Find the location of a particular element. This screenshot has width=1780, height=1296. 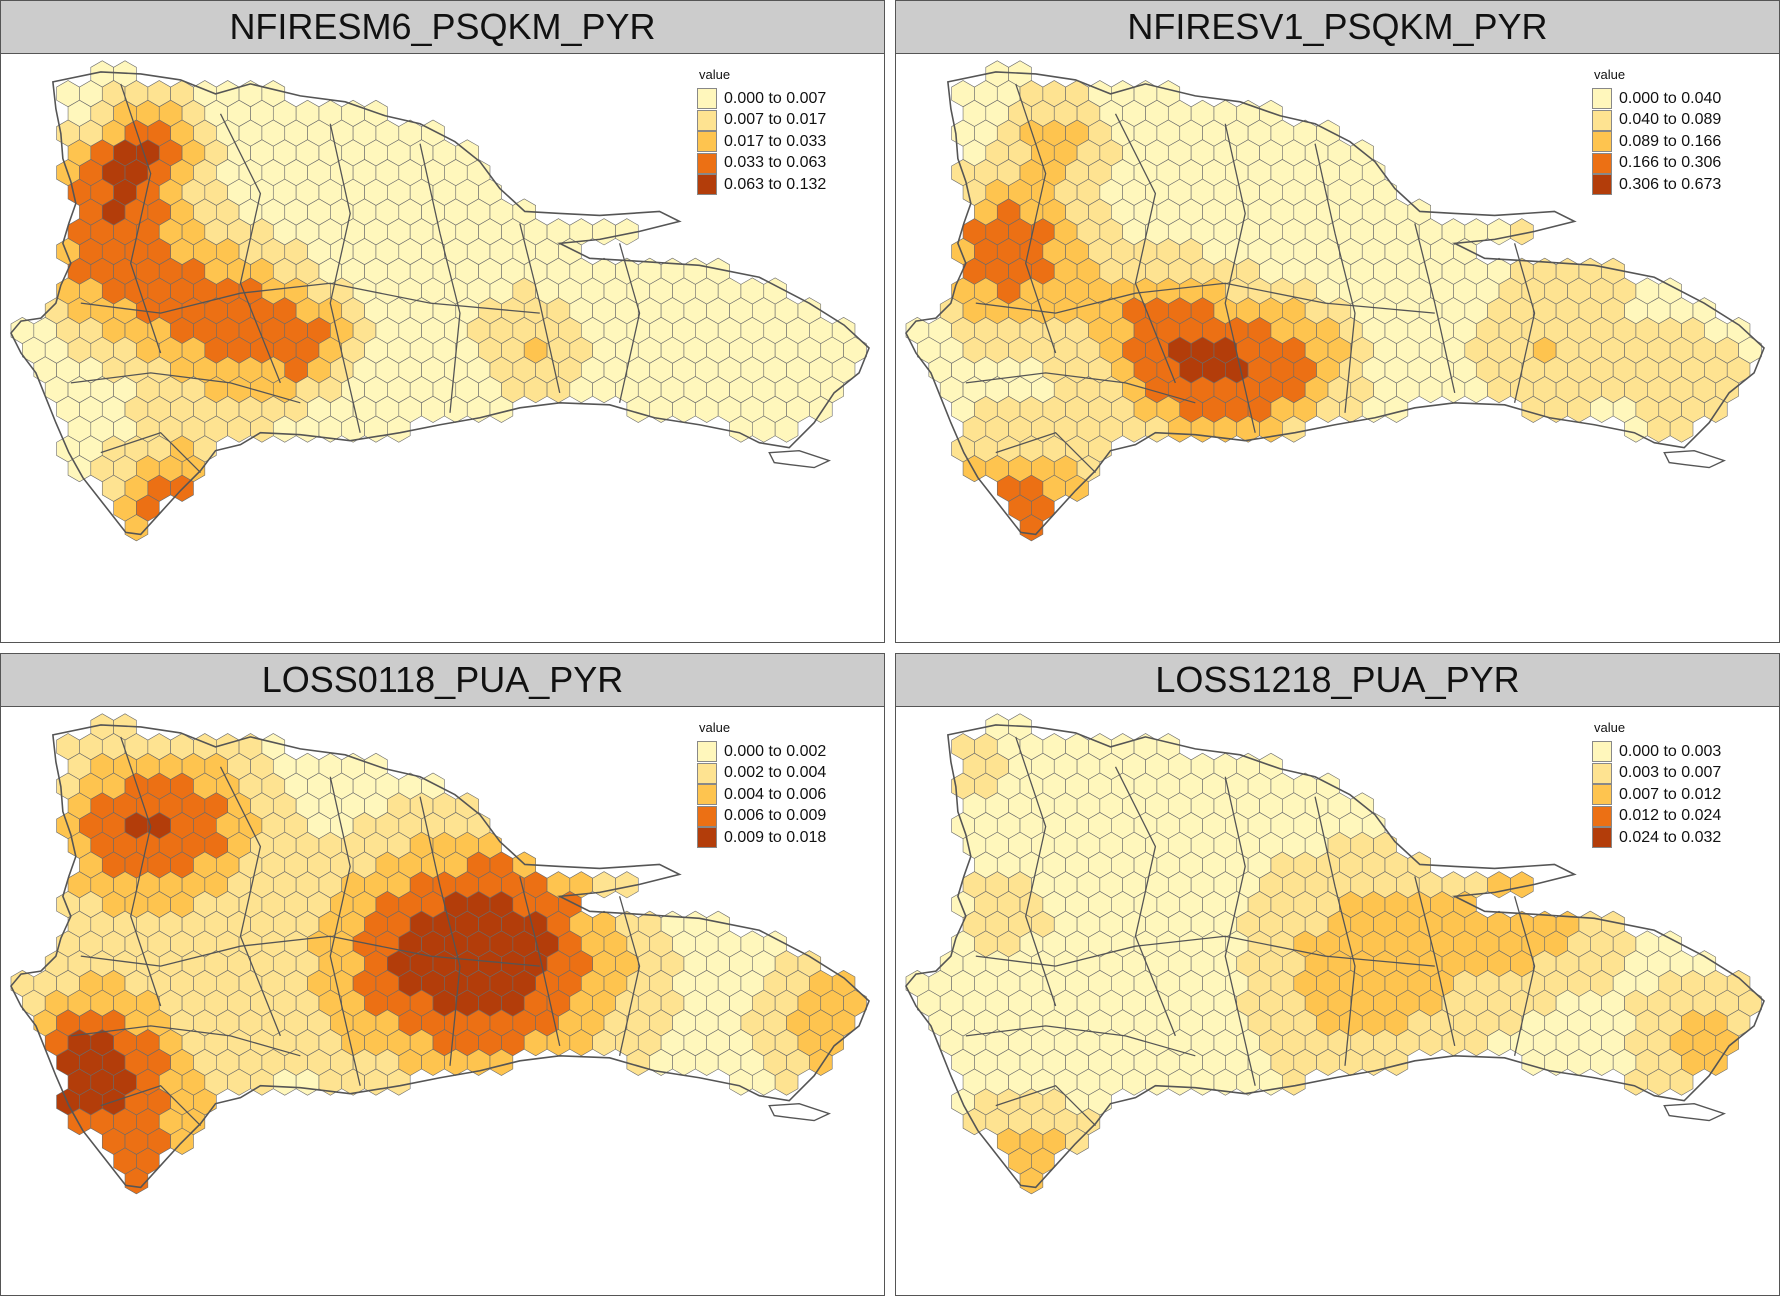

legend-item: 0.009 to 0.018 is located at coordinates (779, 838).